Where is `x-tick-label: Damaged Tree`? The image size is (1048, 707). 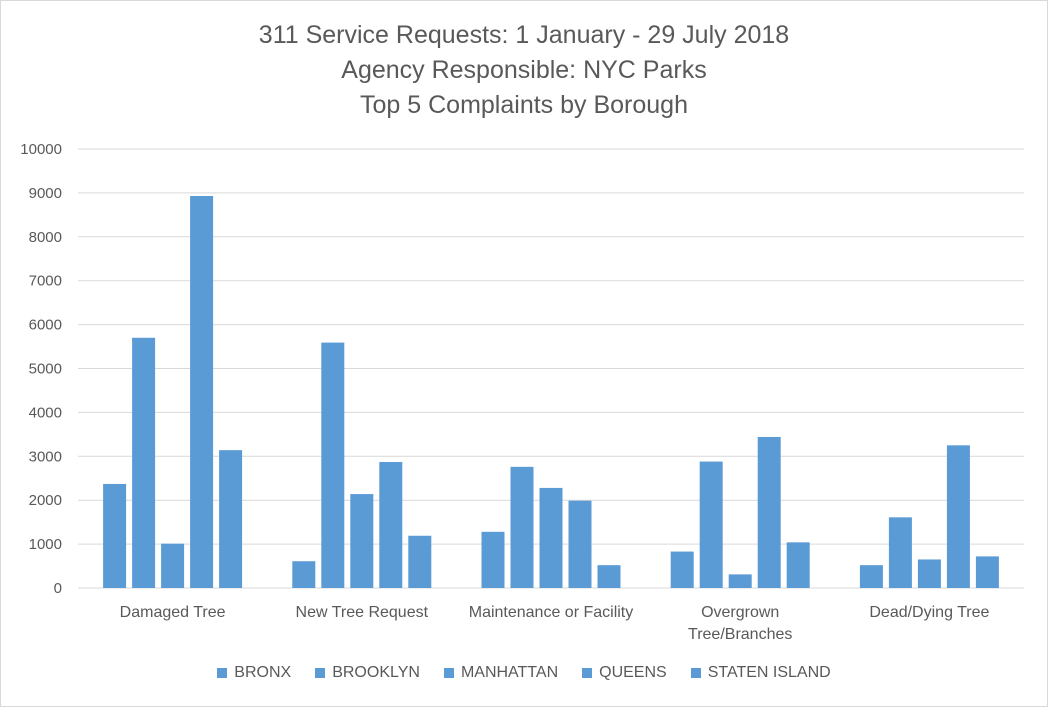 x-tick-label: Damaged Tree is located at coordinates (173, 612).